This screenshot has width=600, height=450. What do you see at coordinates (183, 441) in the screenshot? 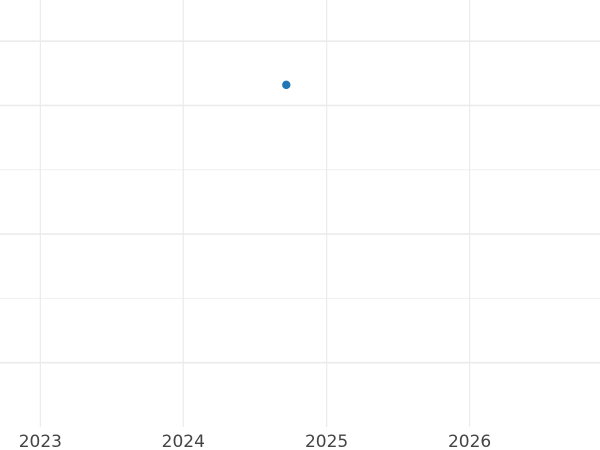
I see `x-tick-label: 2024` at bounding box center [183, 441].